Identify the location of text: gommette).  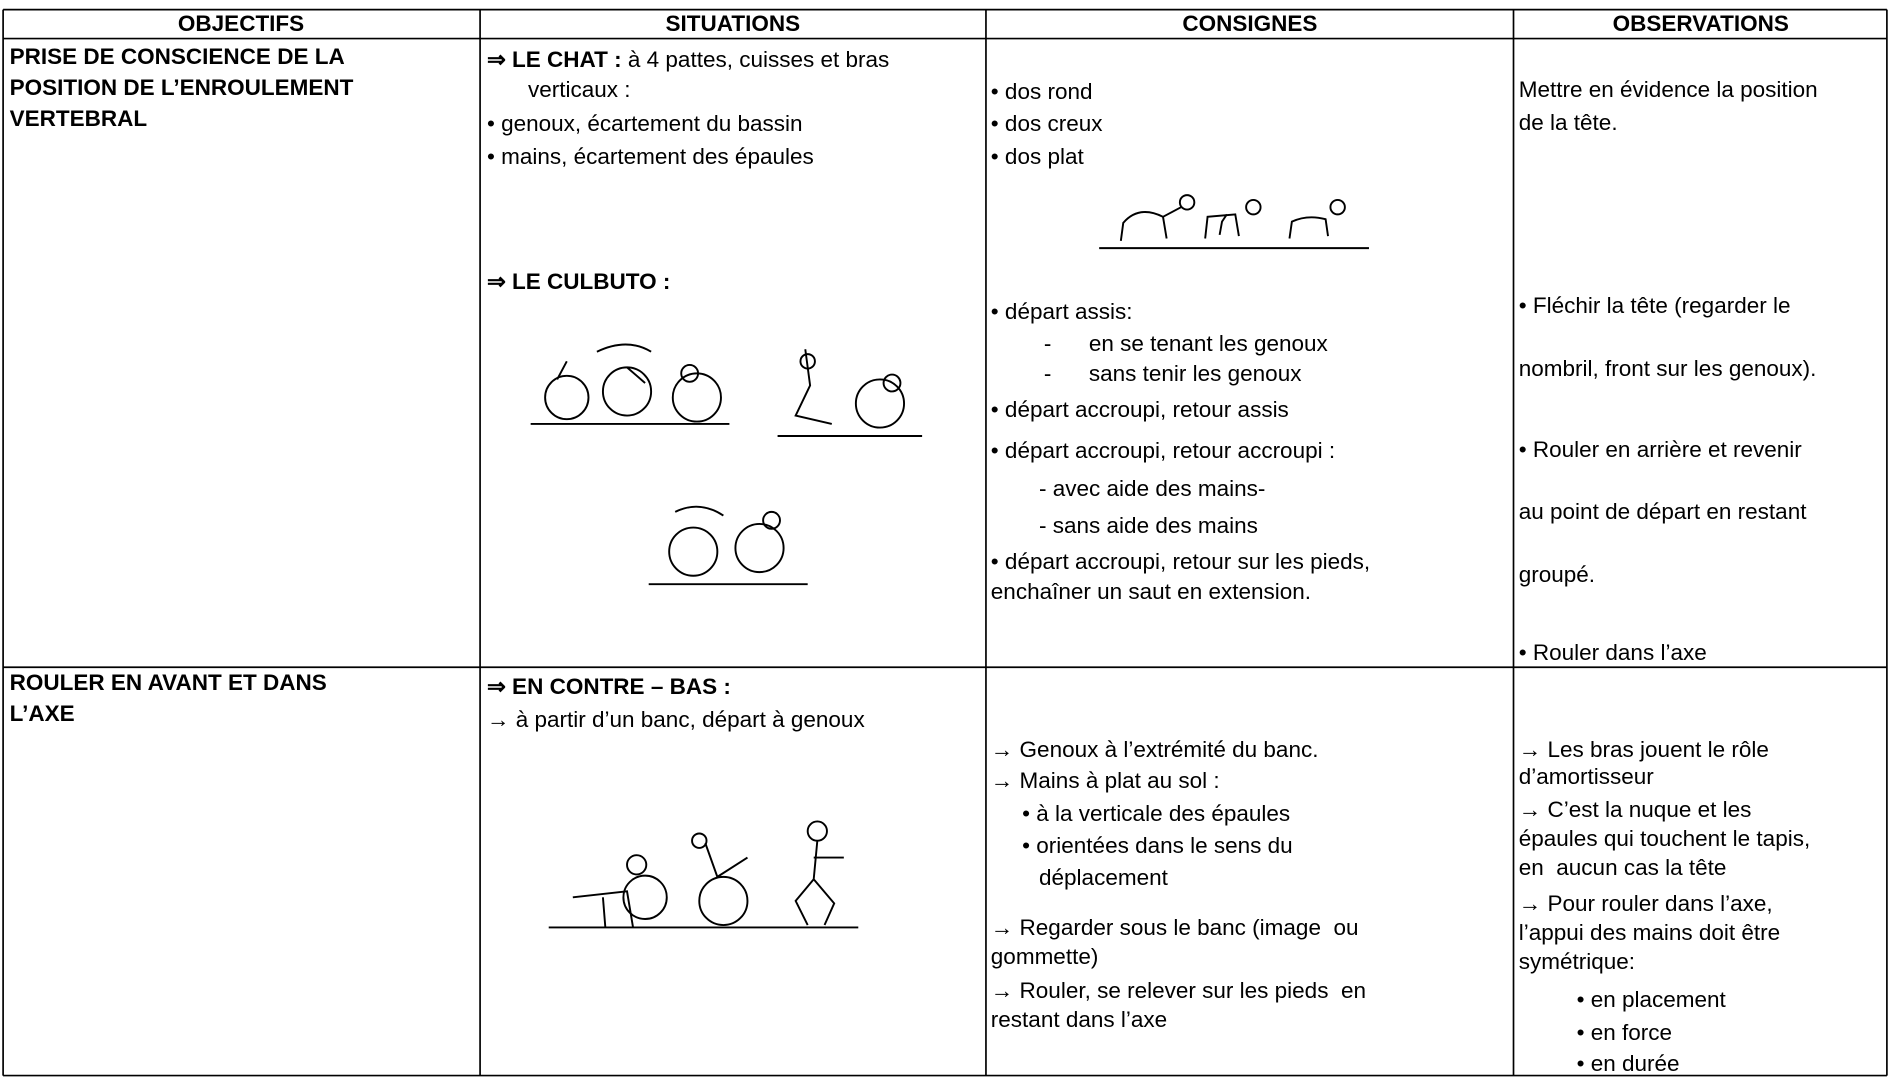
(1044, 957).